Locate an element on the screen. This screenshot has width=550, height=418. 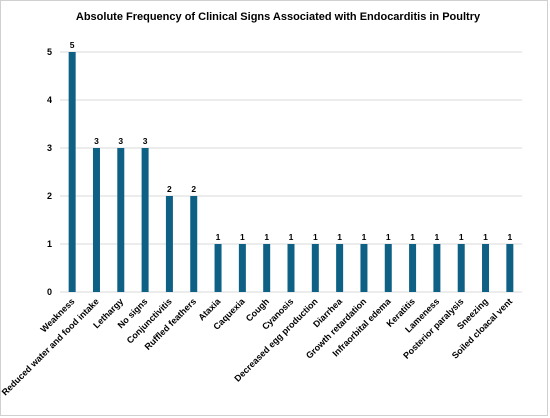
x-category-label: Reduced water and food intake is located at coordinates (50, 346).